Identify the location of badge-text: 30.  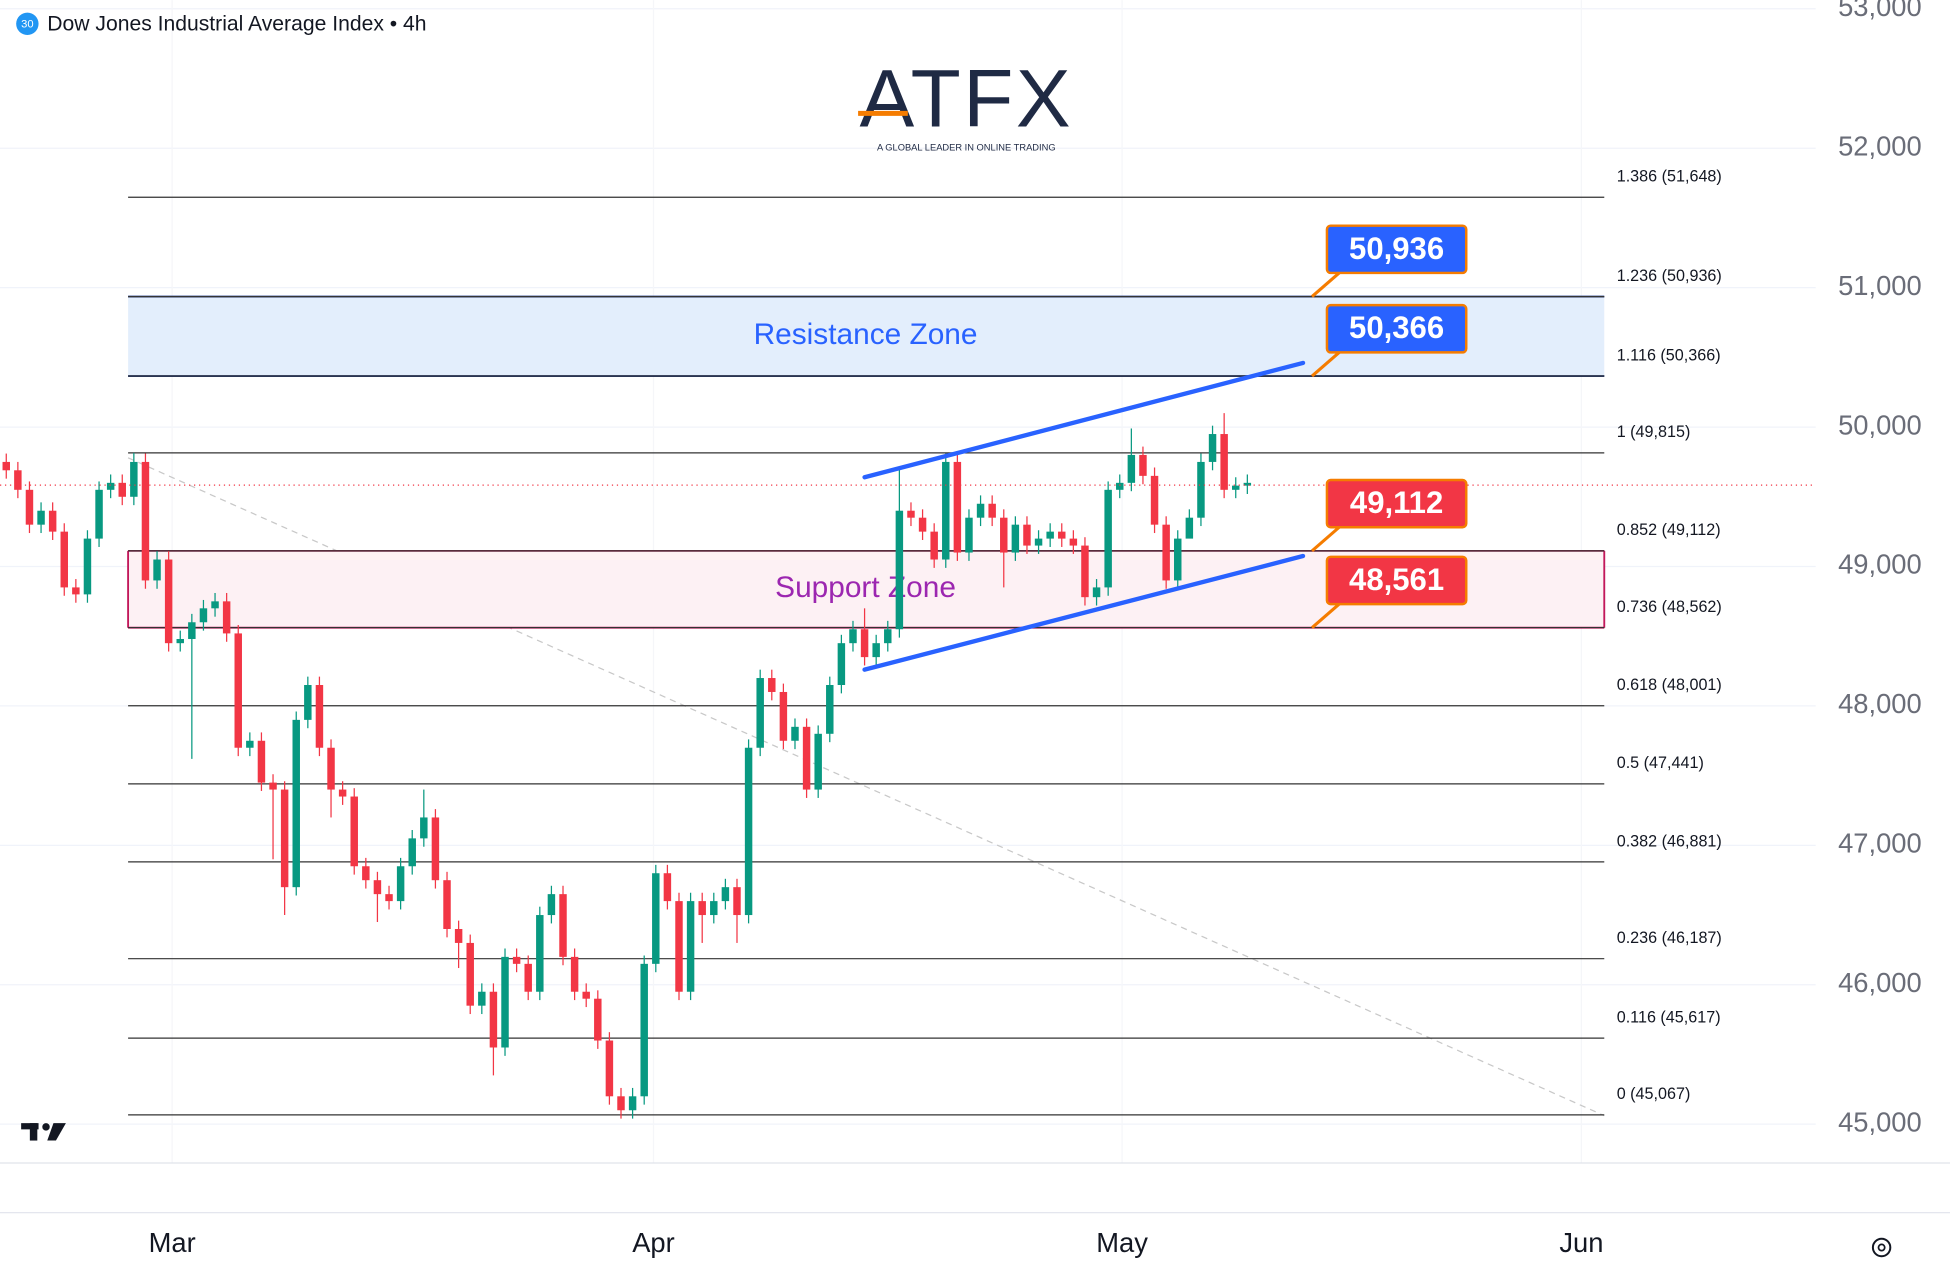
(27, 24).